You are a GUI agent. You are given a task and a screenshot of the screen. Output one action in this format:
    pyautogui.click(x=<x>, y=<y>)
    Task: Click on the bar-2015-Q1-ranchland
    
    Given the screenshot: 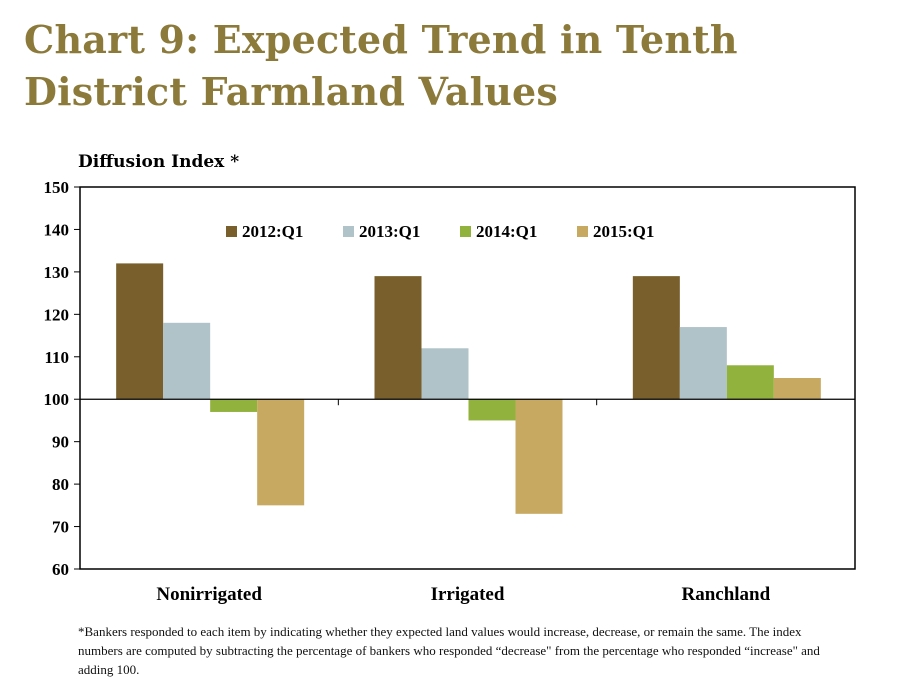 What is the action you would take?
    pyautogui.click(x=797, y=389)
    